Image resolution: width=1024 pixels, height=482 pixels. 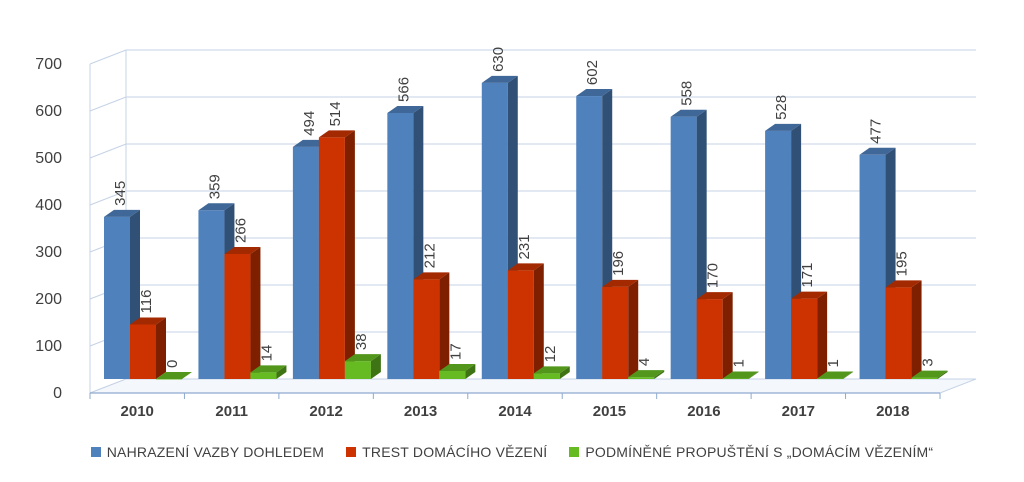 What do you see at coordinates (231, 411) in the screenshot?
I see `x-tick-label: 2011` at bounding box center [231, 411].